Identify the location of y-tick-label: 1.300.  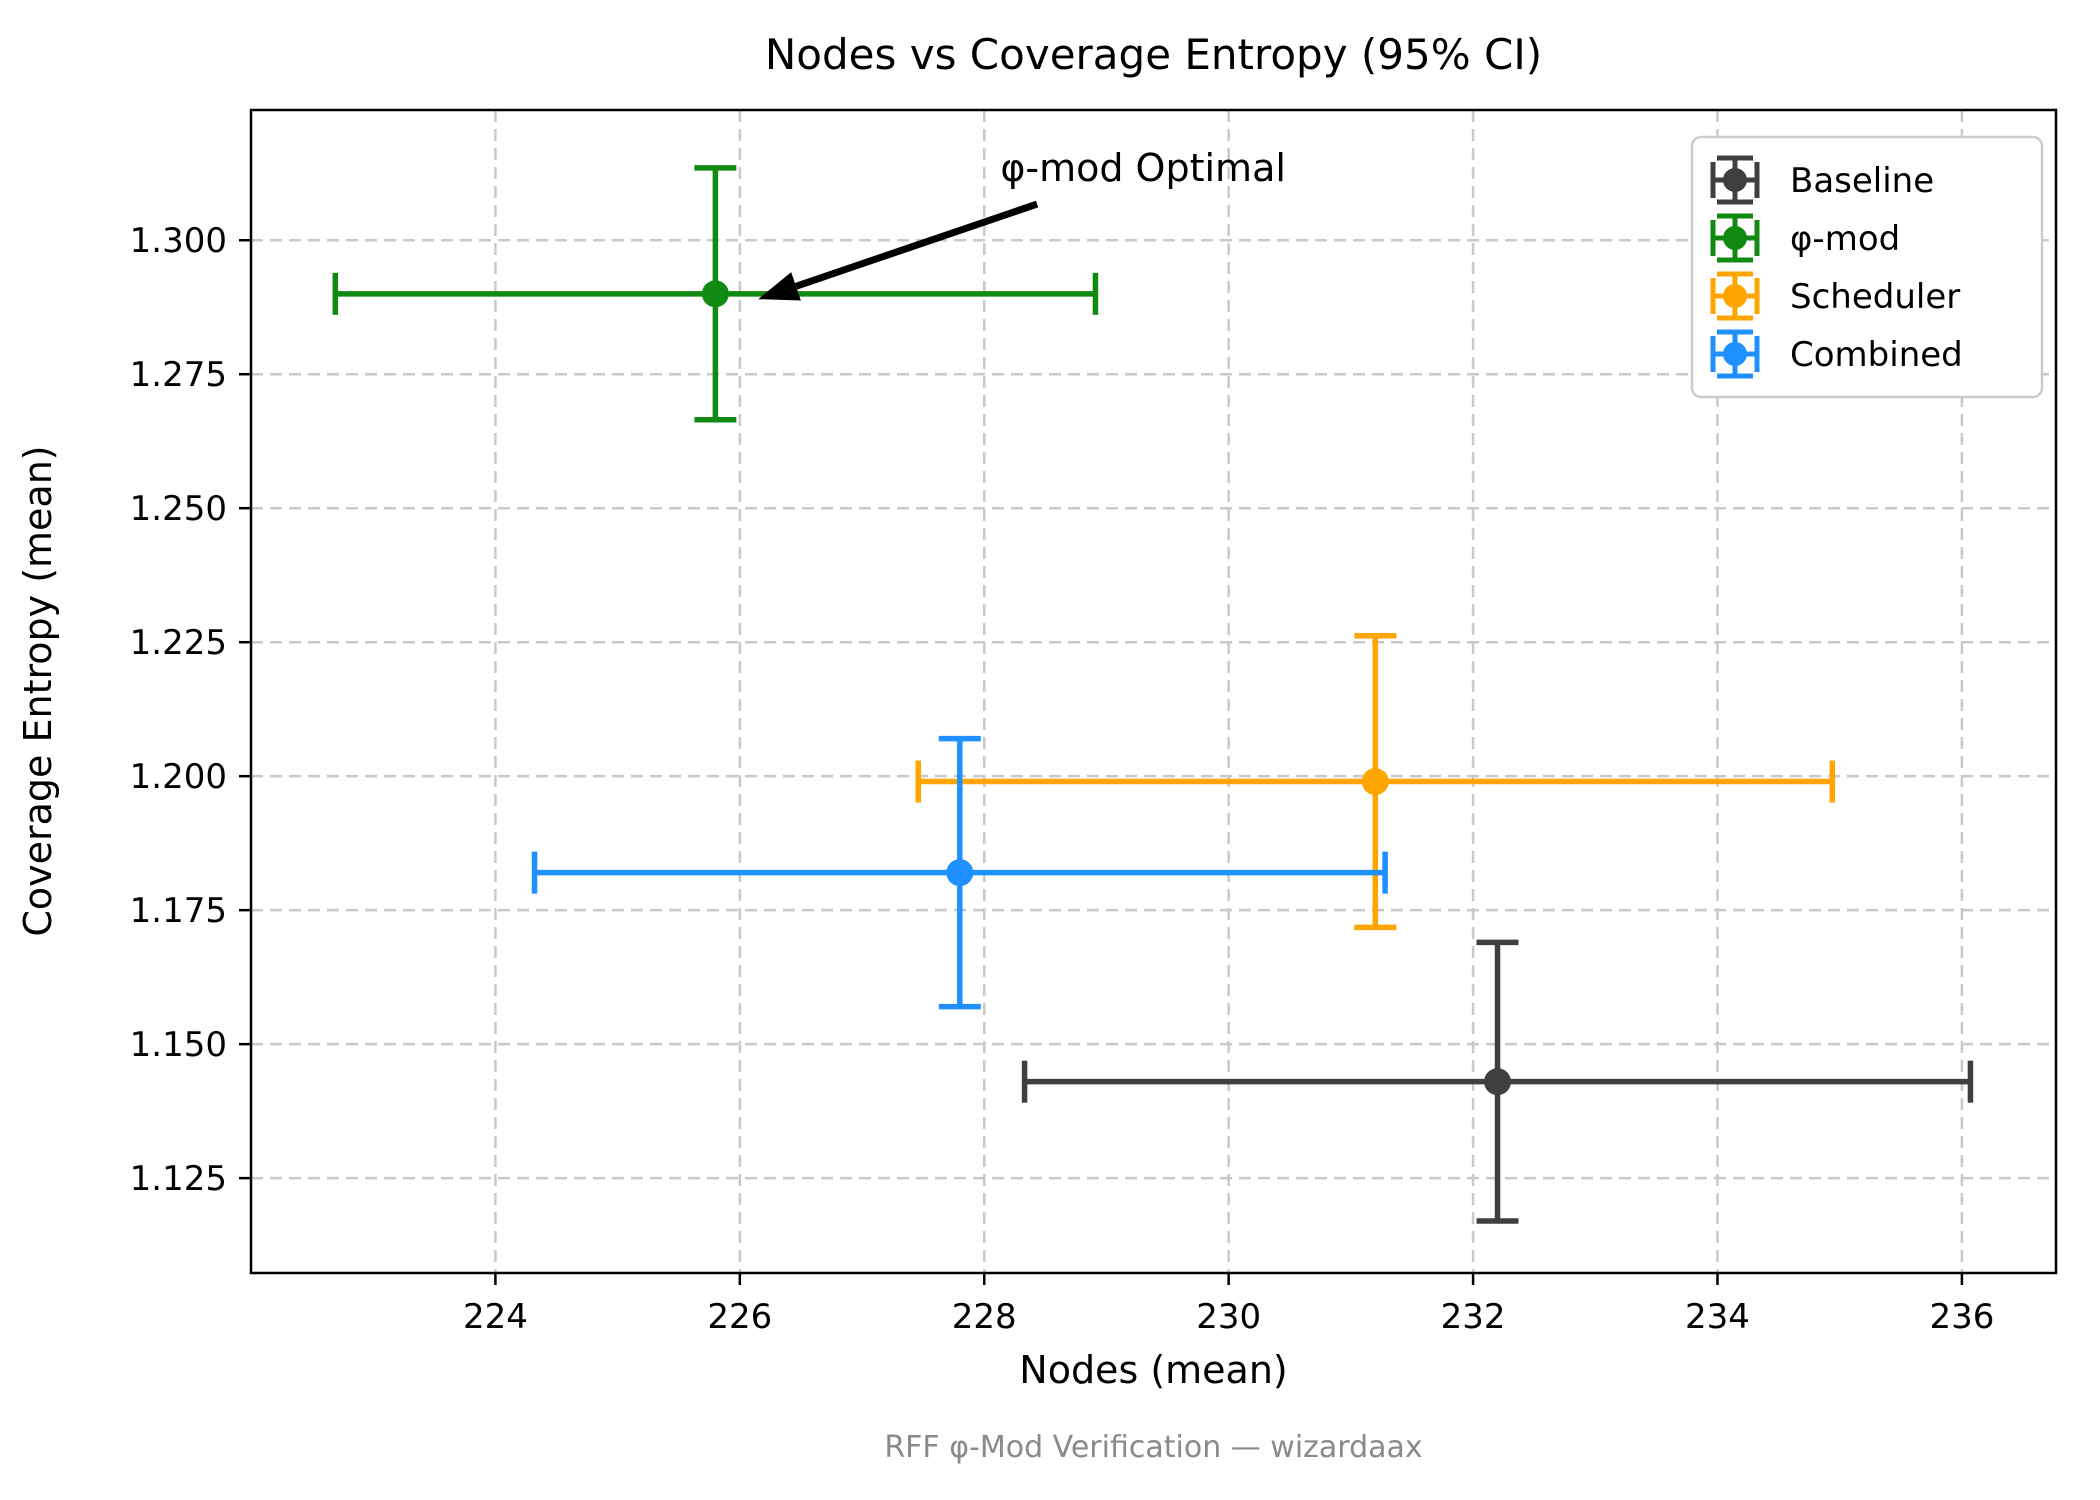
(178, 241).